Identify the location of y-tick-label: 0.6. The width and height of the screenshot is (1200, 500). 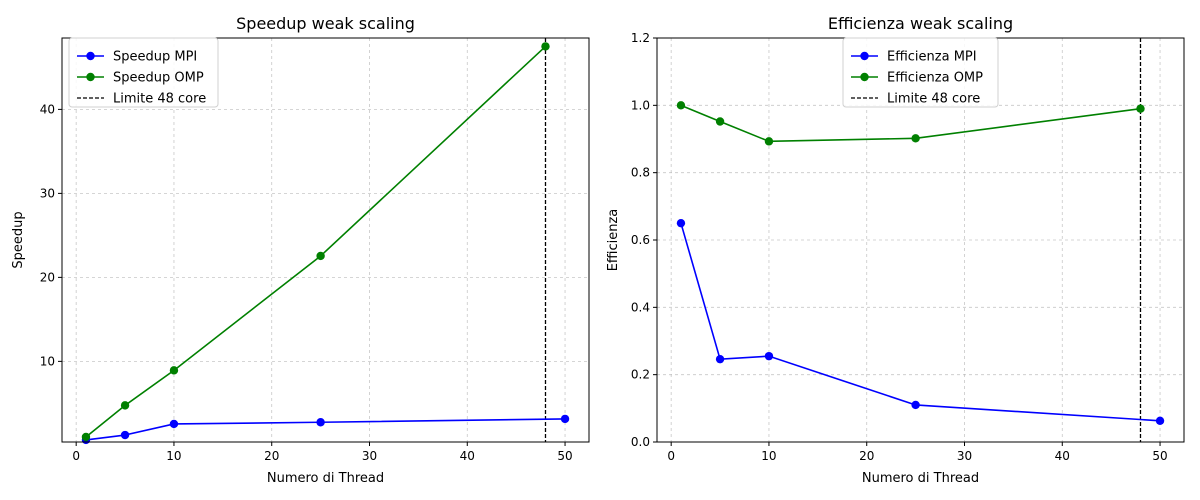
(640, 240).